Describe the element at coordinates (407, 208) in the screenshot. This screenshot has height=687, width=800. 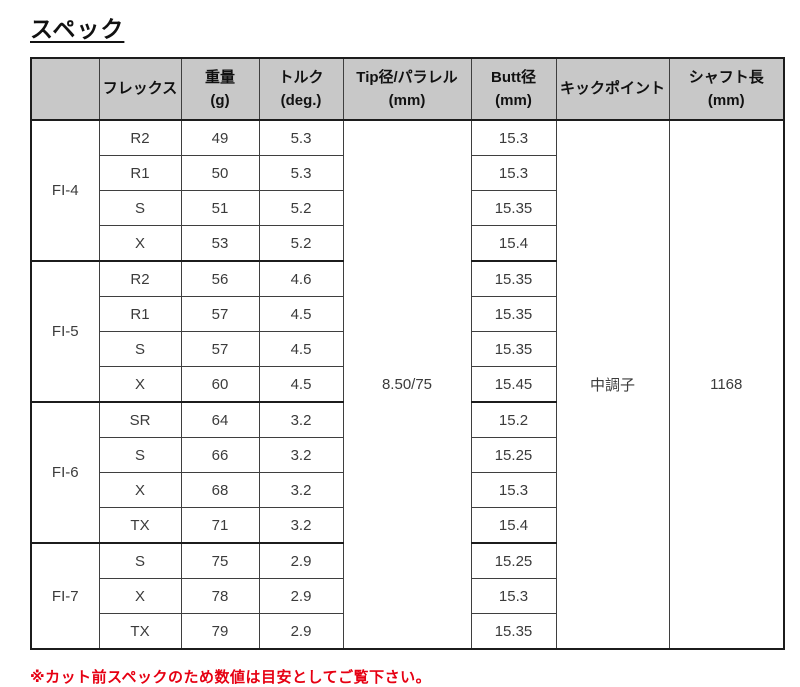
I see `table-row: S 51 5.2 15.35` at that location.